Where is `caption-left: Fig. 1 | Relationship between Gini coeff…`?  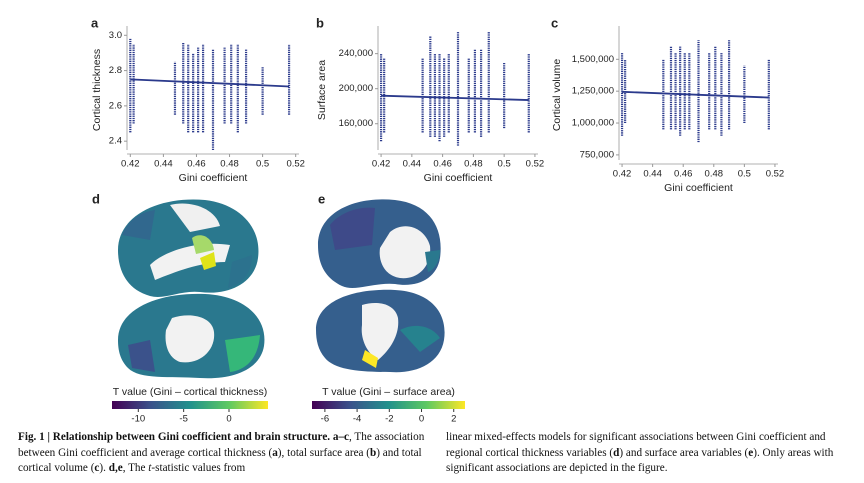
caption-left: Fig. 1 | Relationship between Gini coeff… is located at coordinates (223, 453).